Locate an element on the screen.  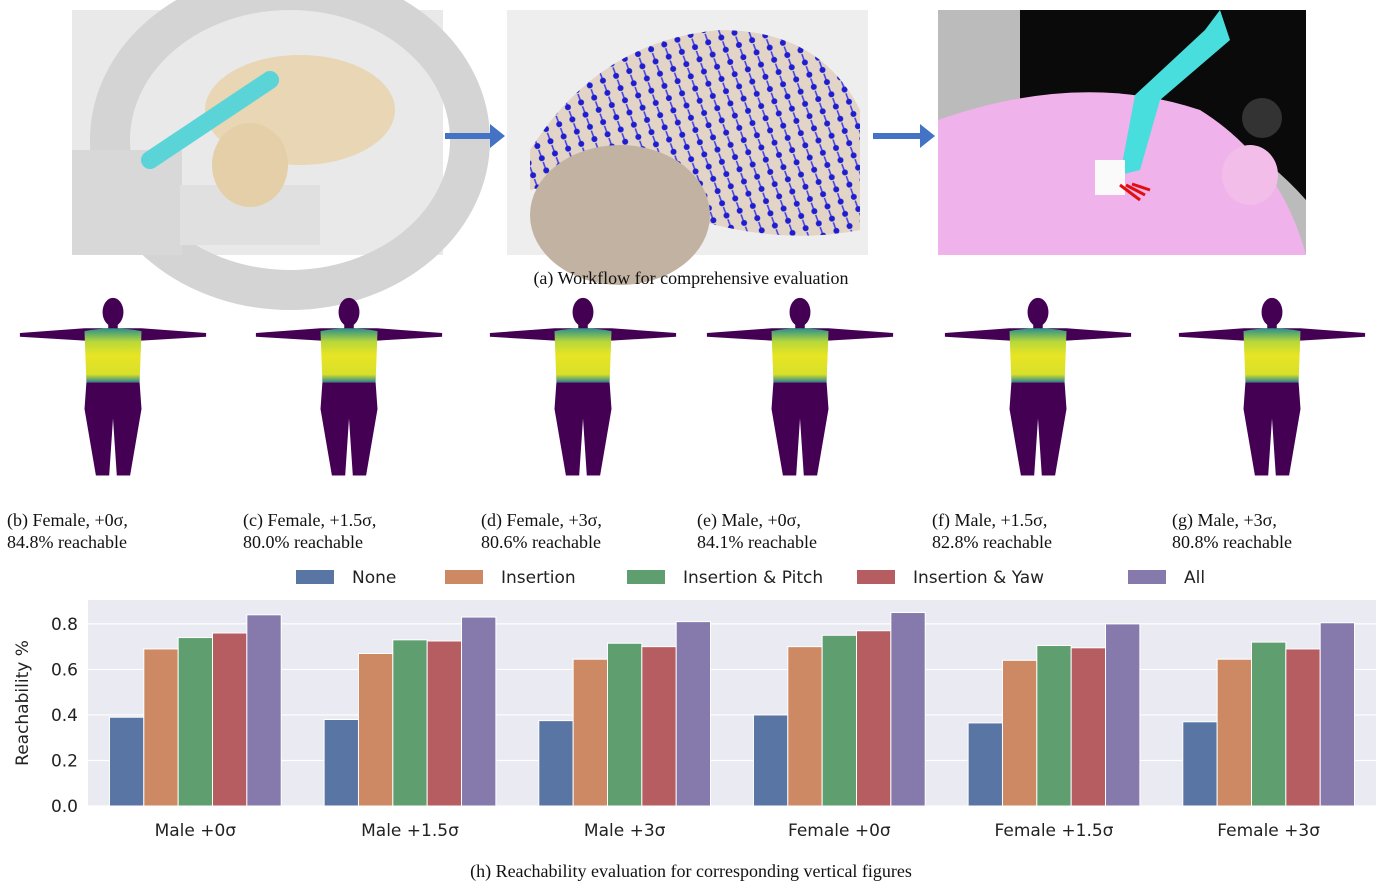
panel-caption: 84.1% reachable is located at coordinates (757, 542).